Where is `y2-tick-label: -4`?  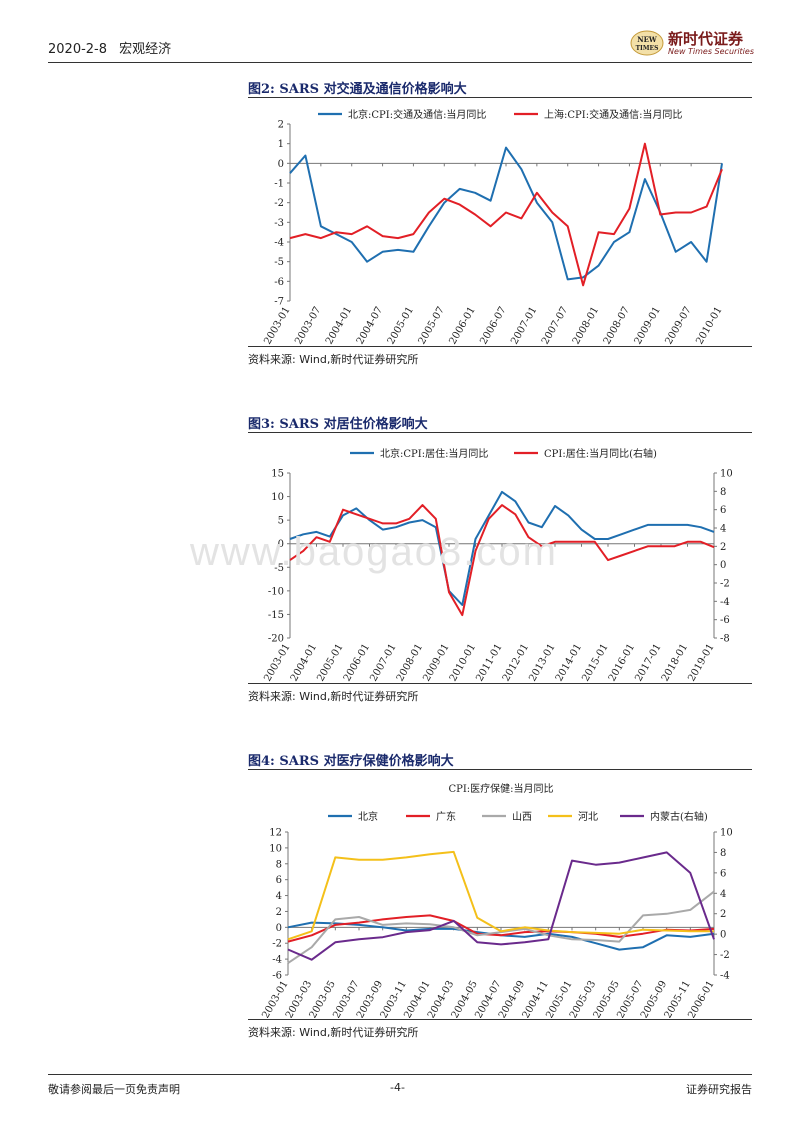
y2-tick-label: -4 is located at coordinates (725, 976).